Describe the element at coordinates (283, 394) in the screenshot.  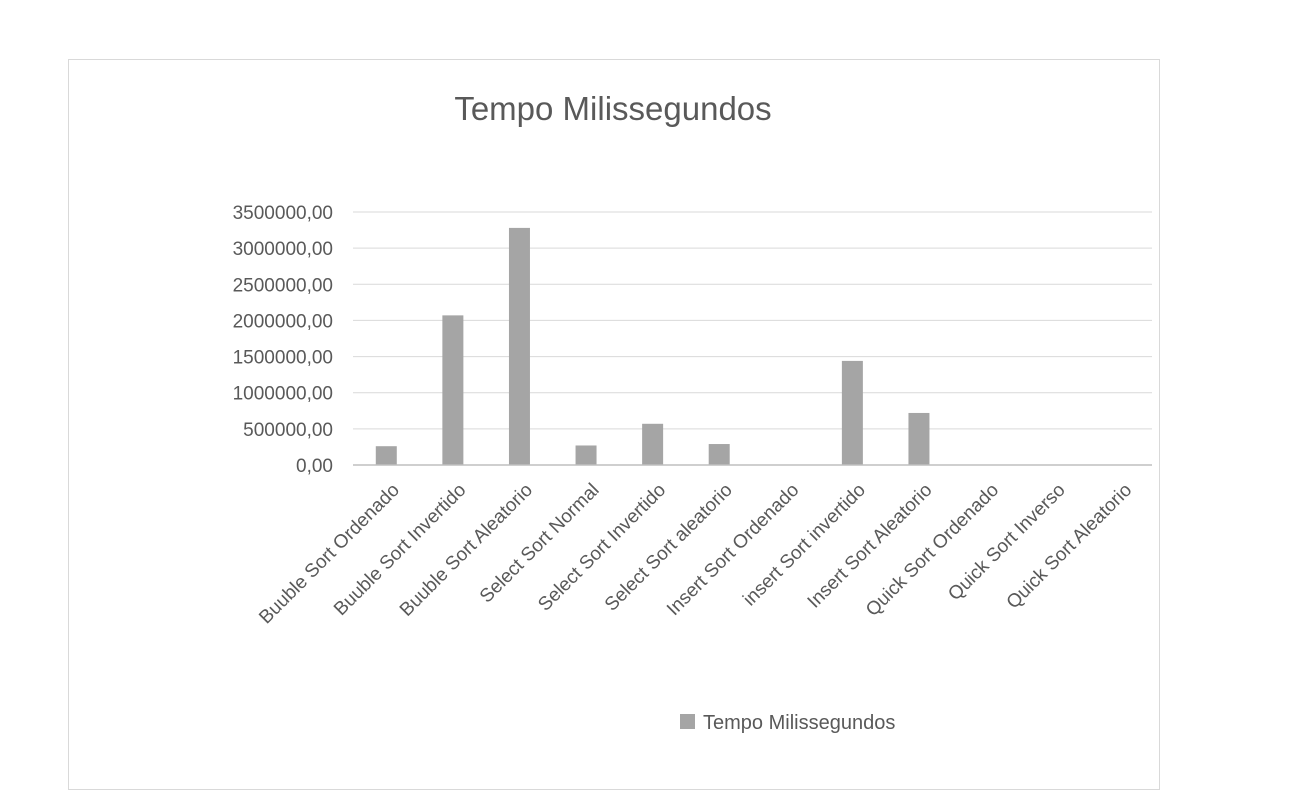
I see `y-tick-label: 1000000,00` at that location.